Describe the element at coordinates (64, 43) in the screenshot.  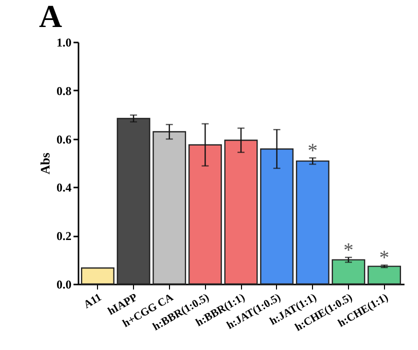
I see `y-tick-label: 1.0` at that location.